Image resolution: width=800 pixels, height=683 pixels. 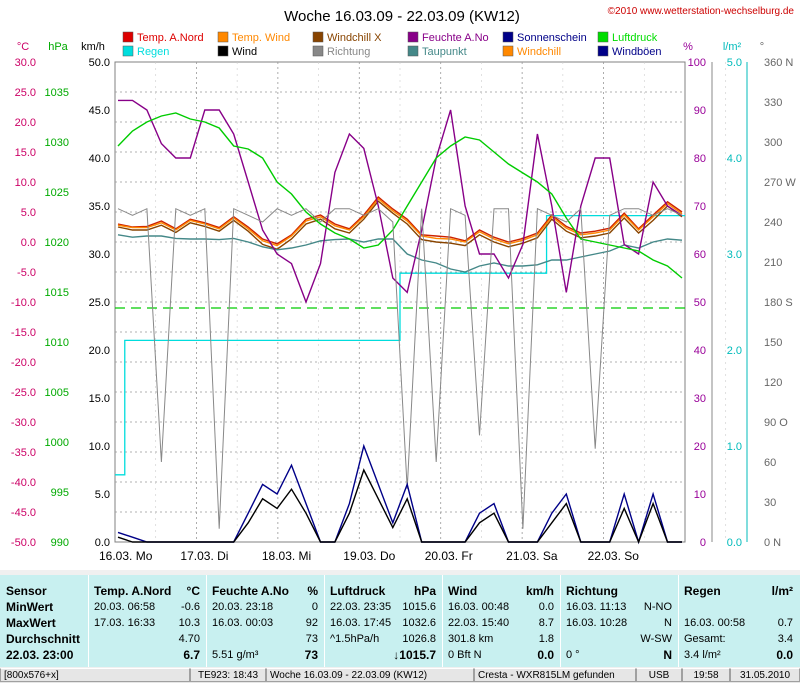 I want to click on pressure-tick-label: 1015, so click(x=57, y=293).